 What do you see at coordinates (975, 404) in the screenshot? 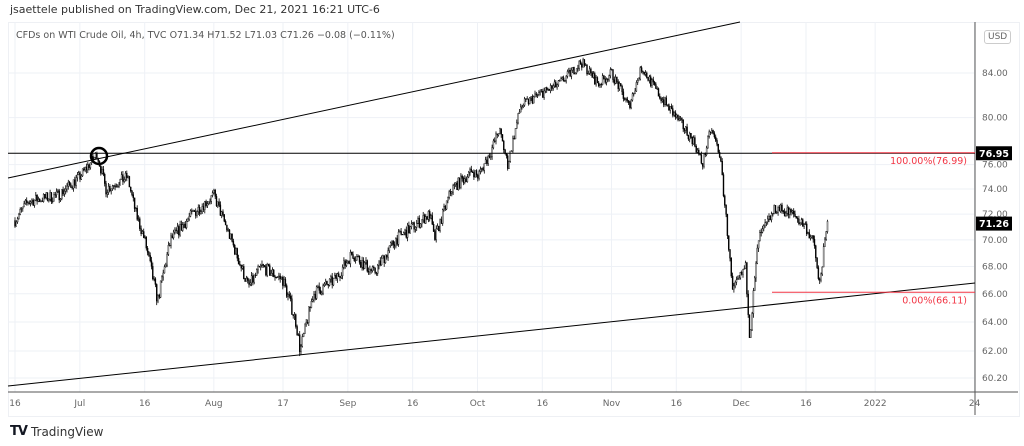
I see `time-tick-label: 24` at bounding box center [975, 404].